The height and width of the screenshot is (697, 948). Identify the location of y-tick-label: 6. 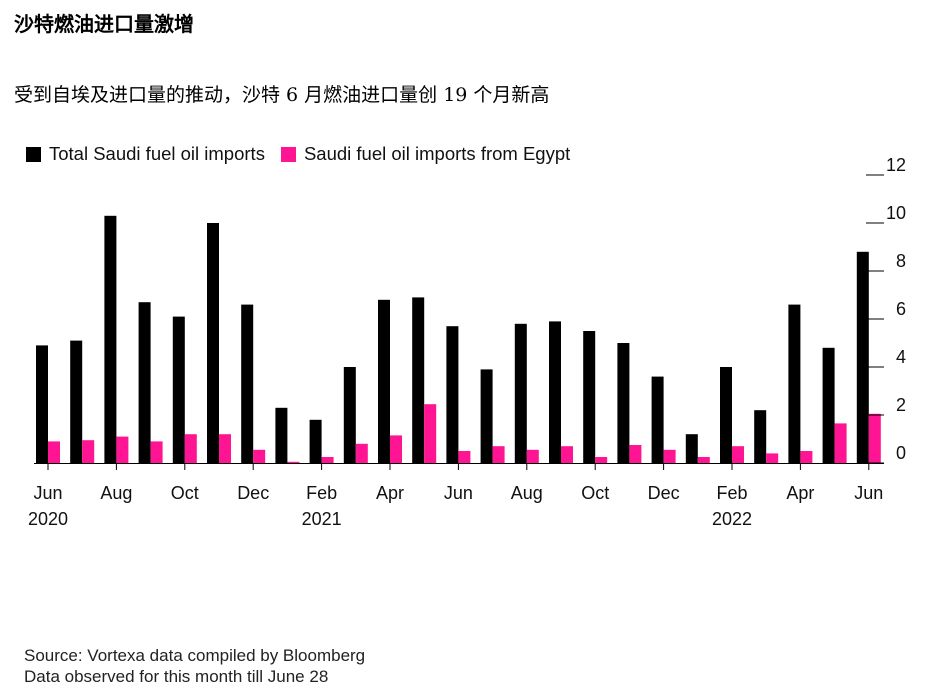
(901, 309).